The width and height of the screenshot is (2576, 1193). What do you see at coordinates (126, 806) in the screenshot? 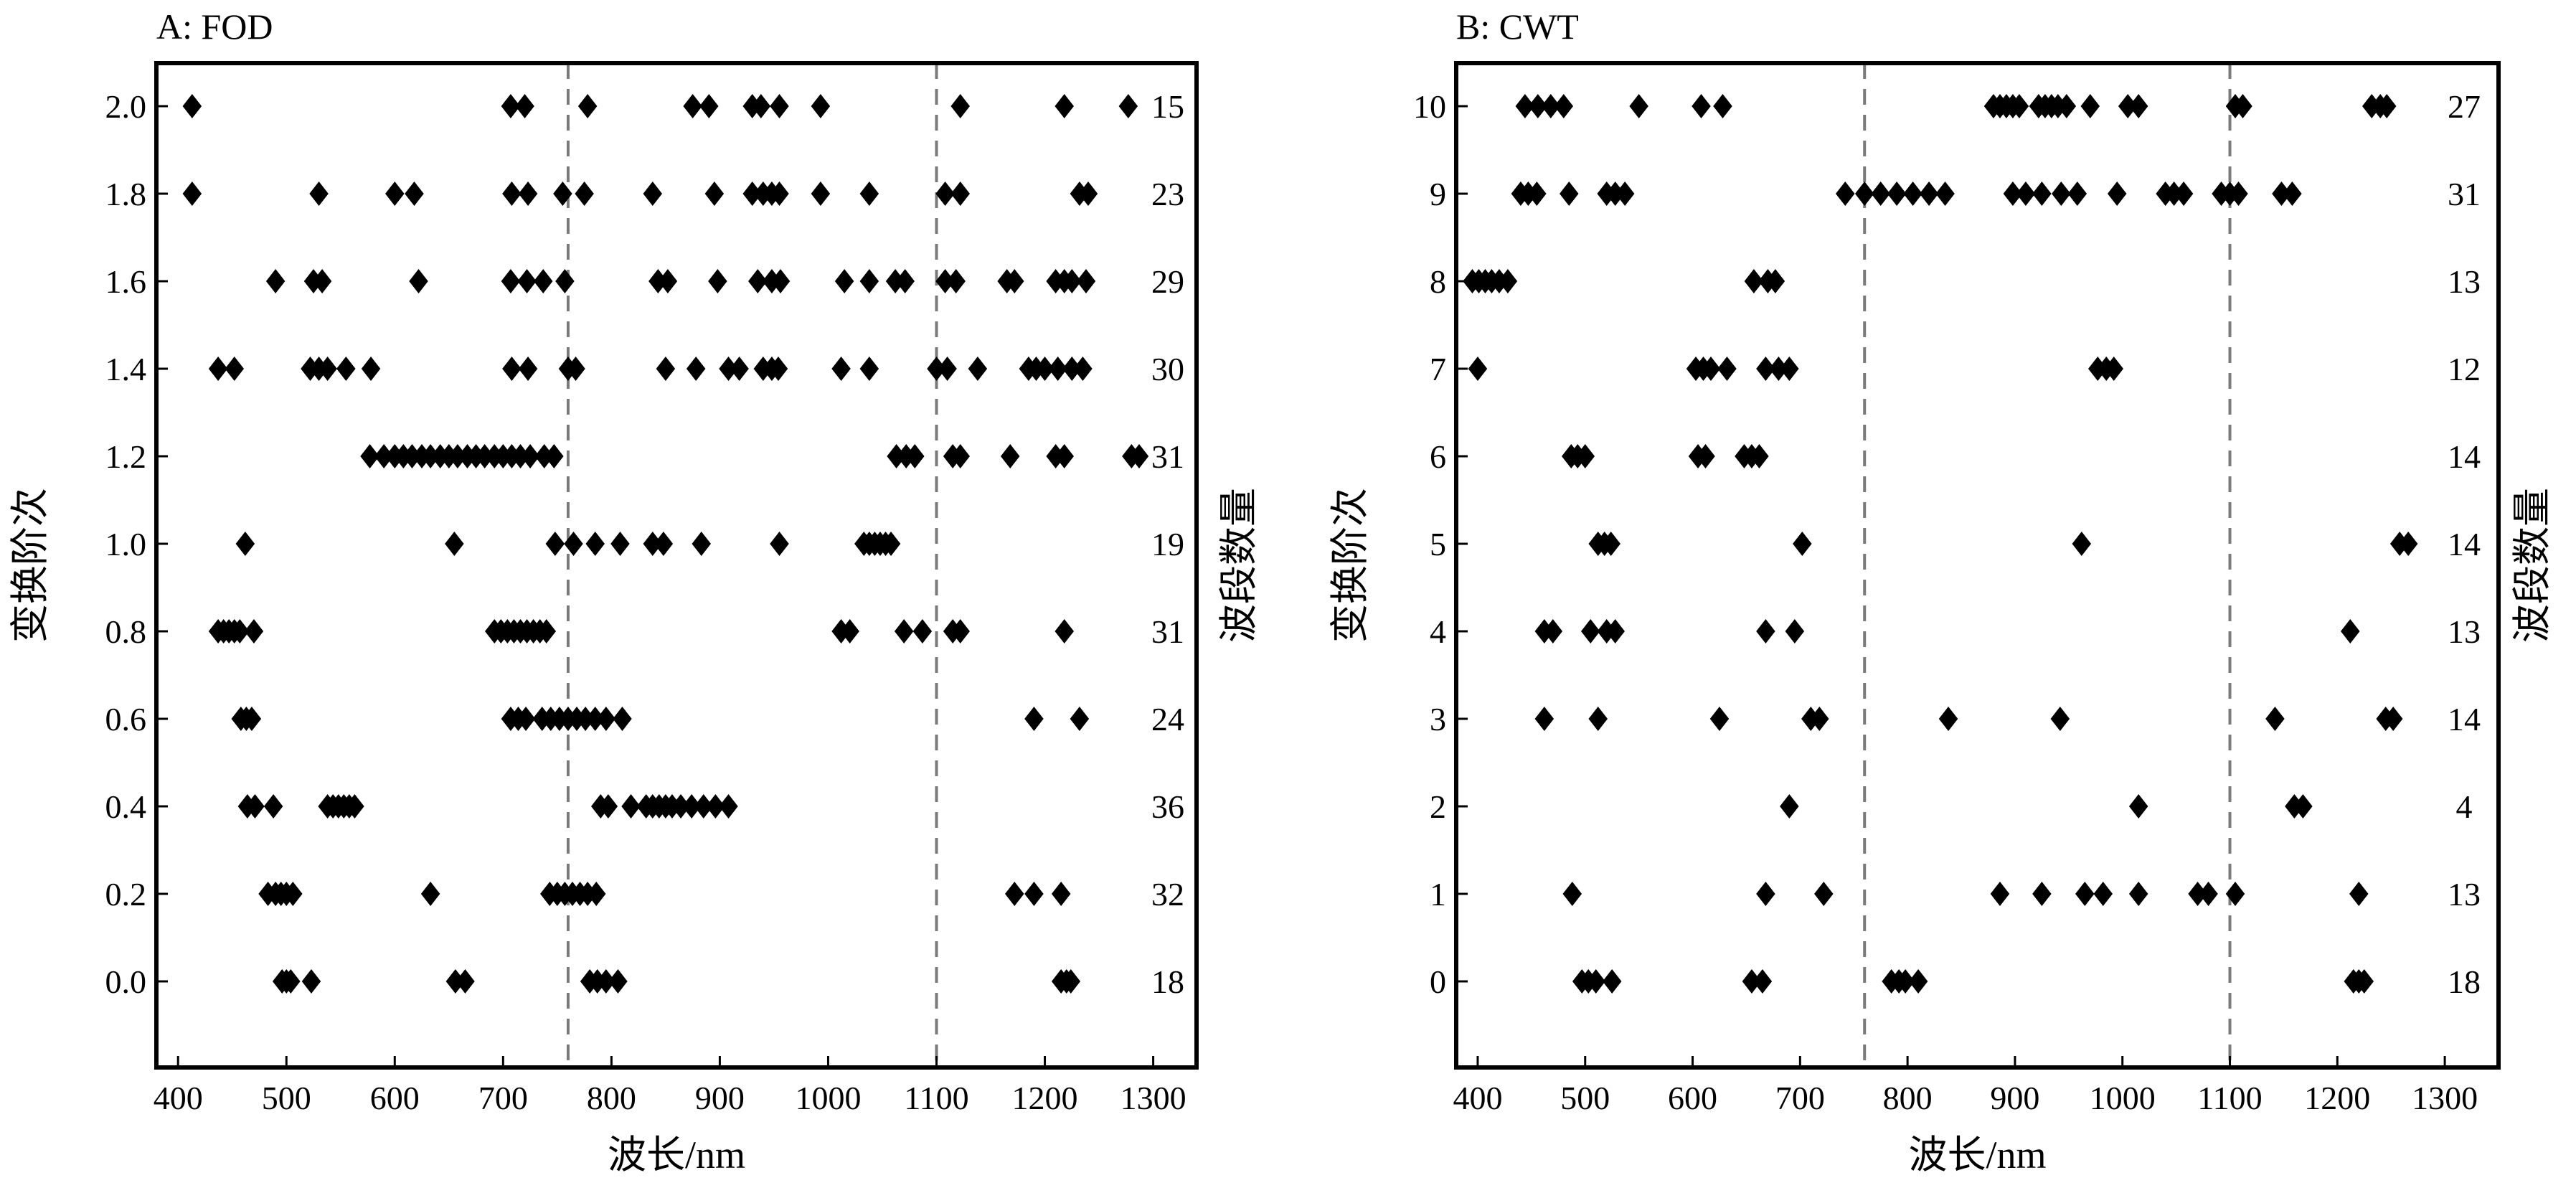
I see `y-tick-label: 0.4` at bounding box center [126, 806].